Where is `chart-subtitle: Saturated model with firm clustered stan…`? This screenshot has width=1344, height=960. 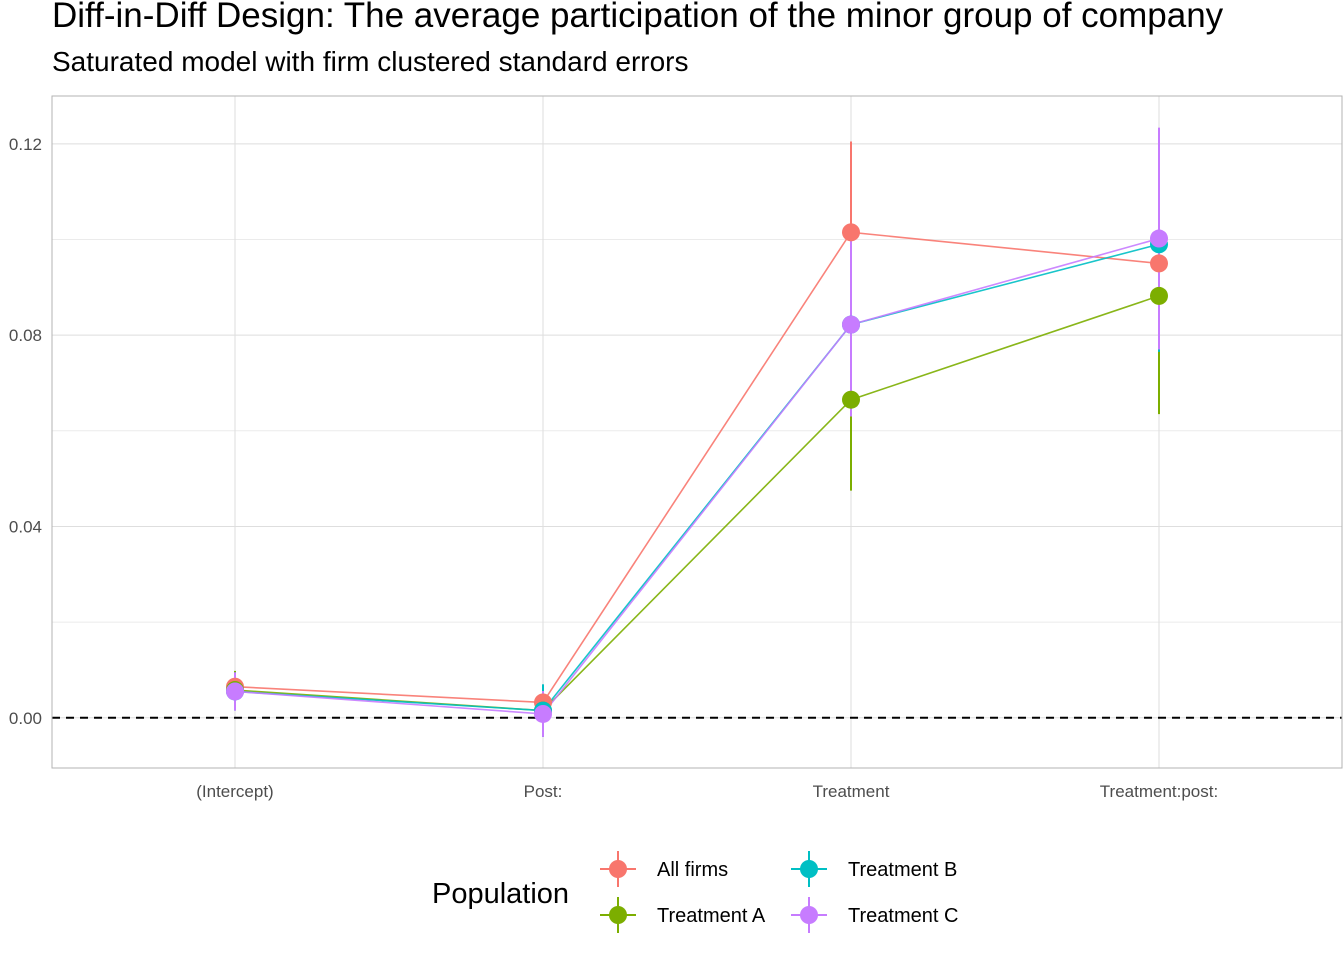
chart-subtitle: Saturated model with firm clustered stan… is located at coordinates (370, 61).